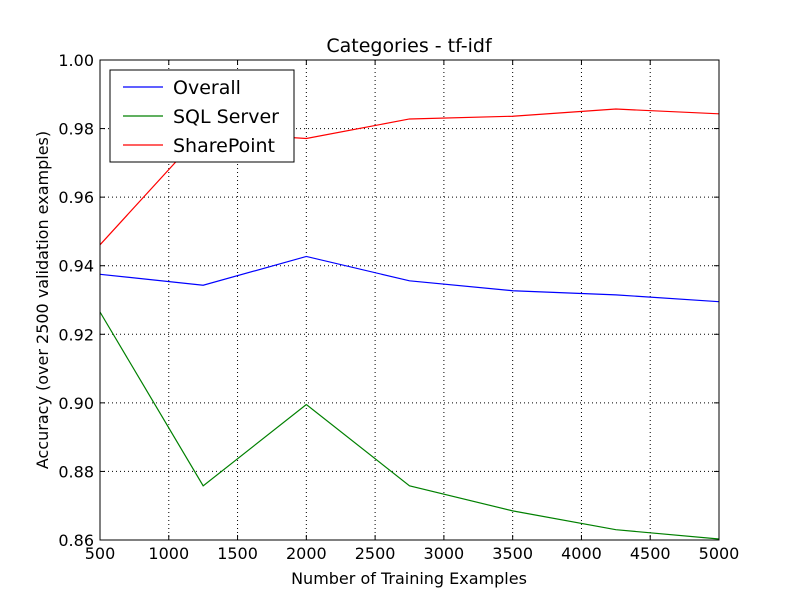 The height and width of the screenshot is (600, 800). I want to click on y-tick-label: 0.90, so click(76, 403).